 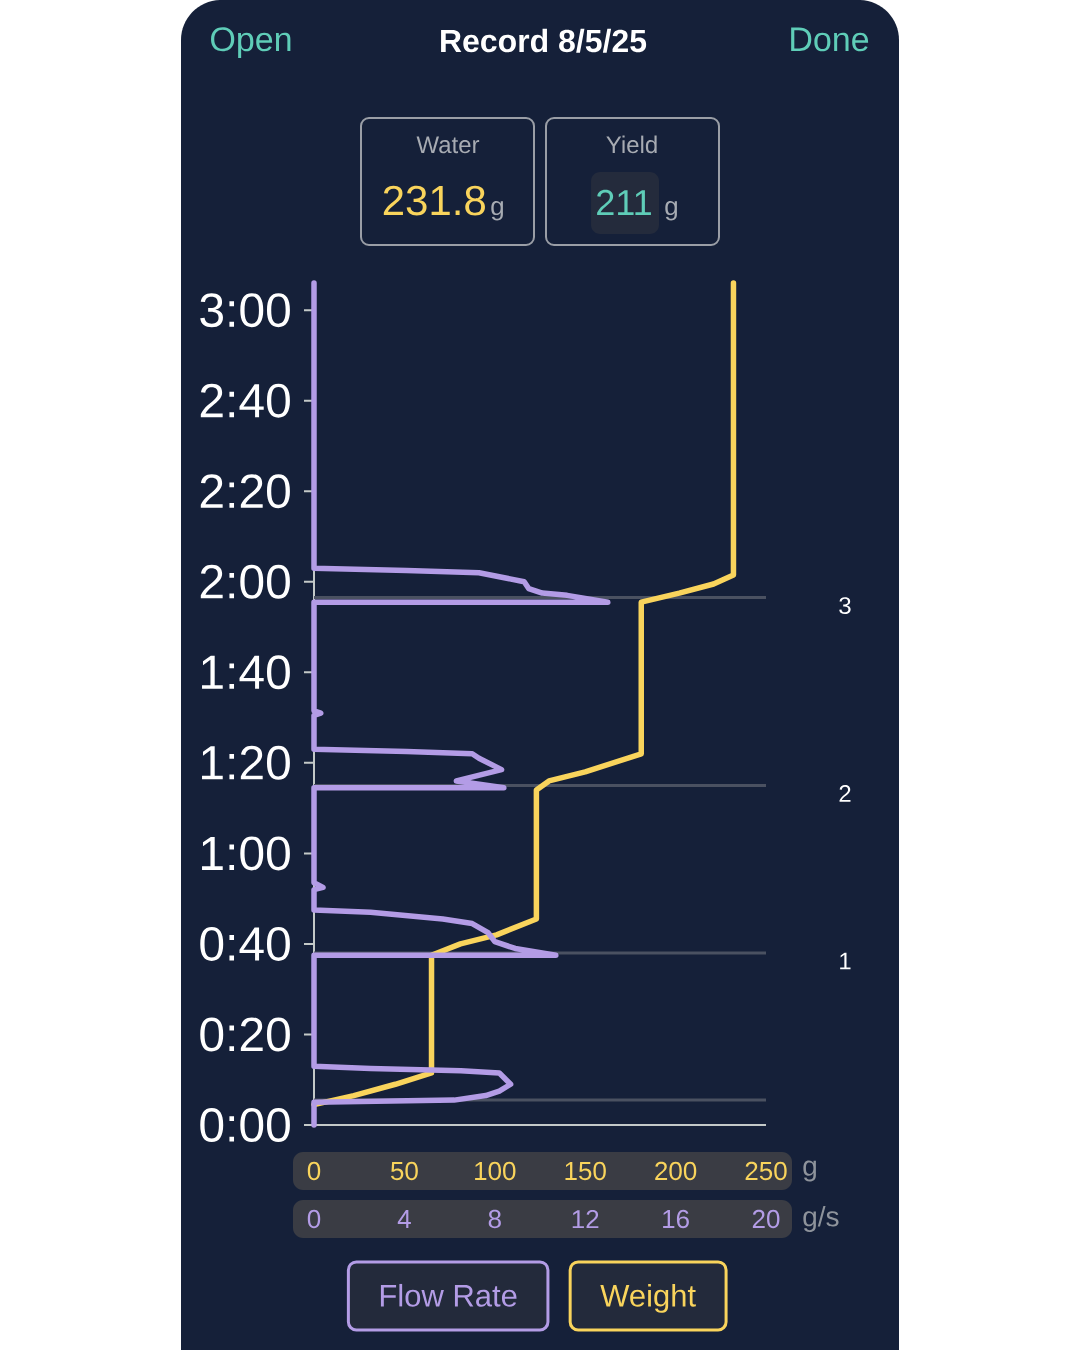 What do you see at coordinates (245, 400) in the screenshot?
I see `y-tick-label: 2:40` at bounding box center [245, 400].